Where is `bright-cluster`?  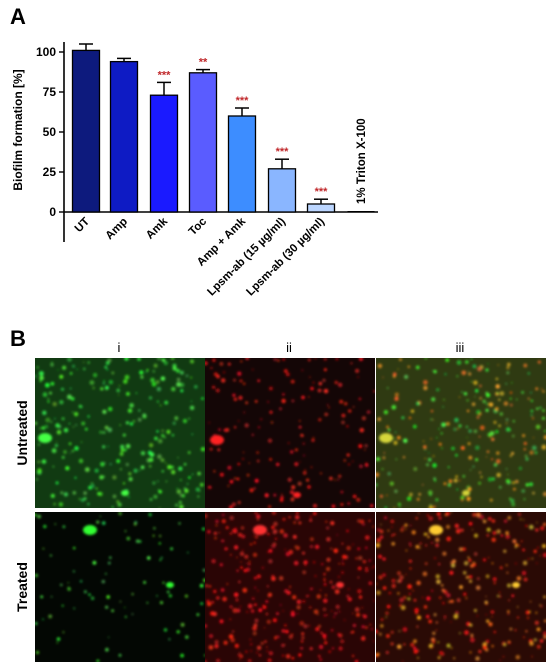 bright-cluster is located at coordinates (340, 585).